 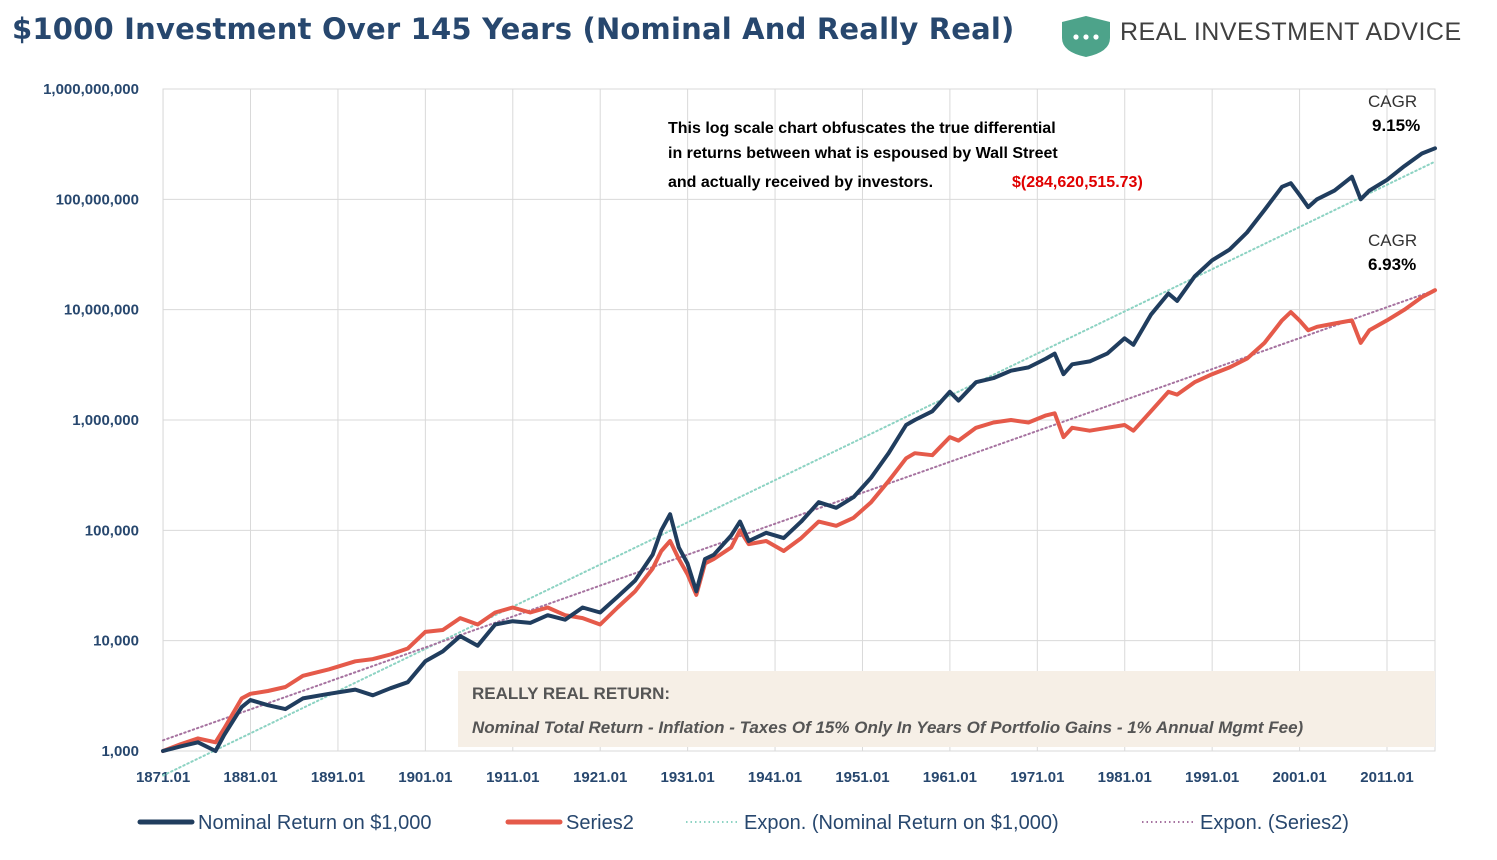 What do you see at coordinates (600, 823) in the screenshot?
I see `legend-label-series2: Series2` at bounding box center [600, 823].